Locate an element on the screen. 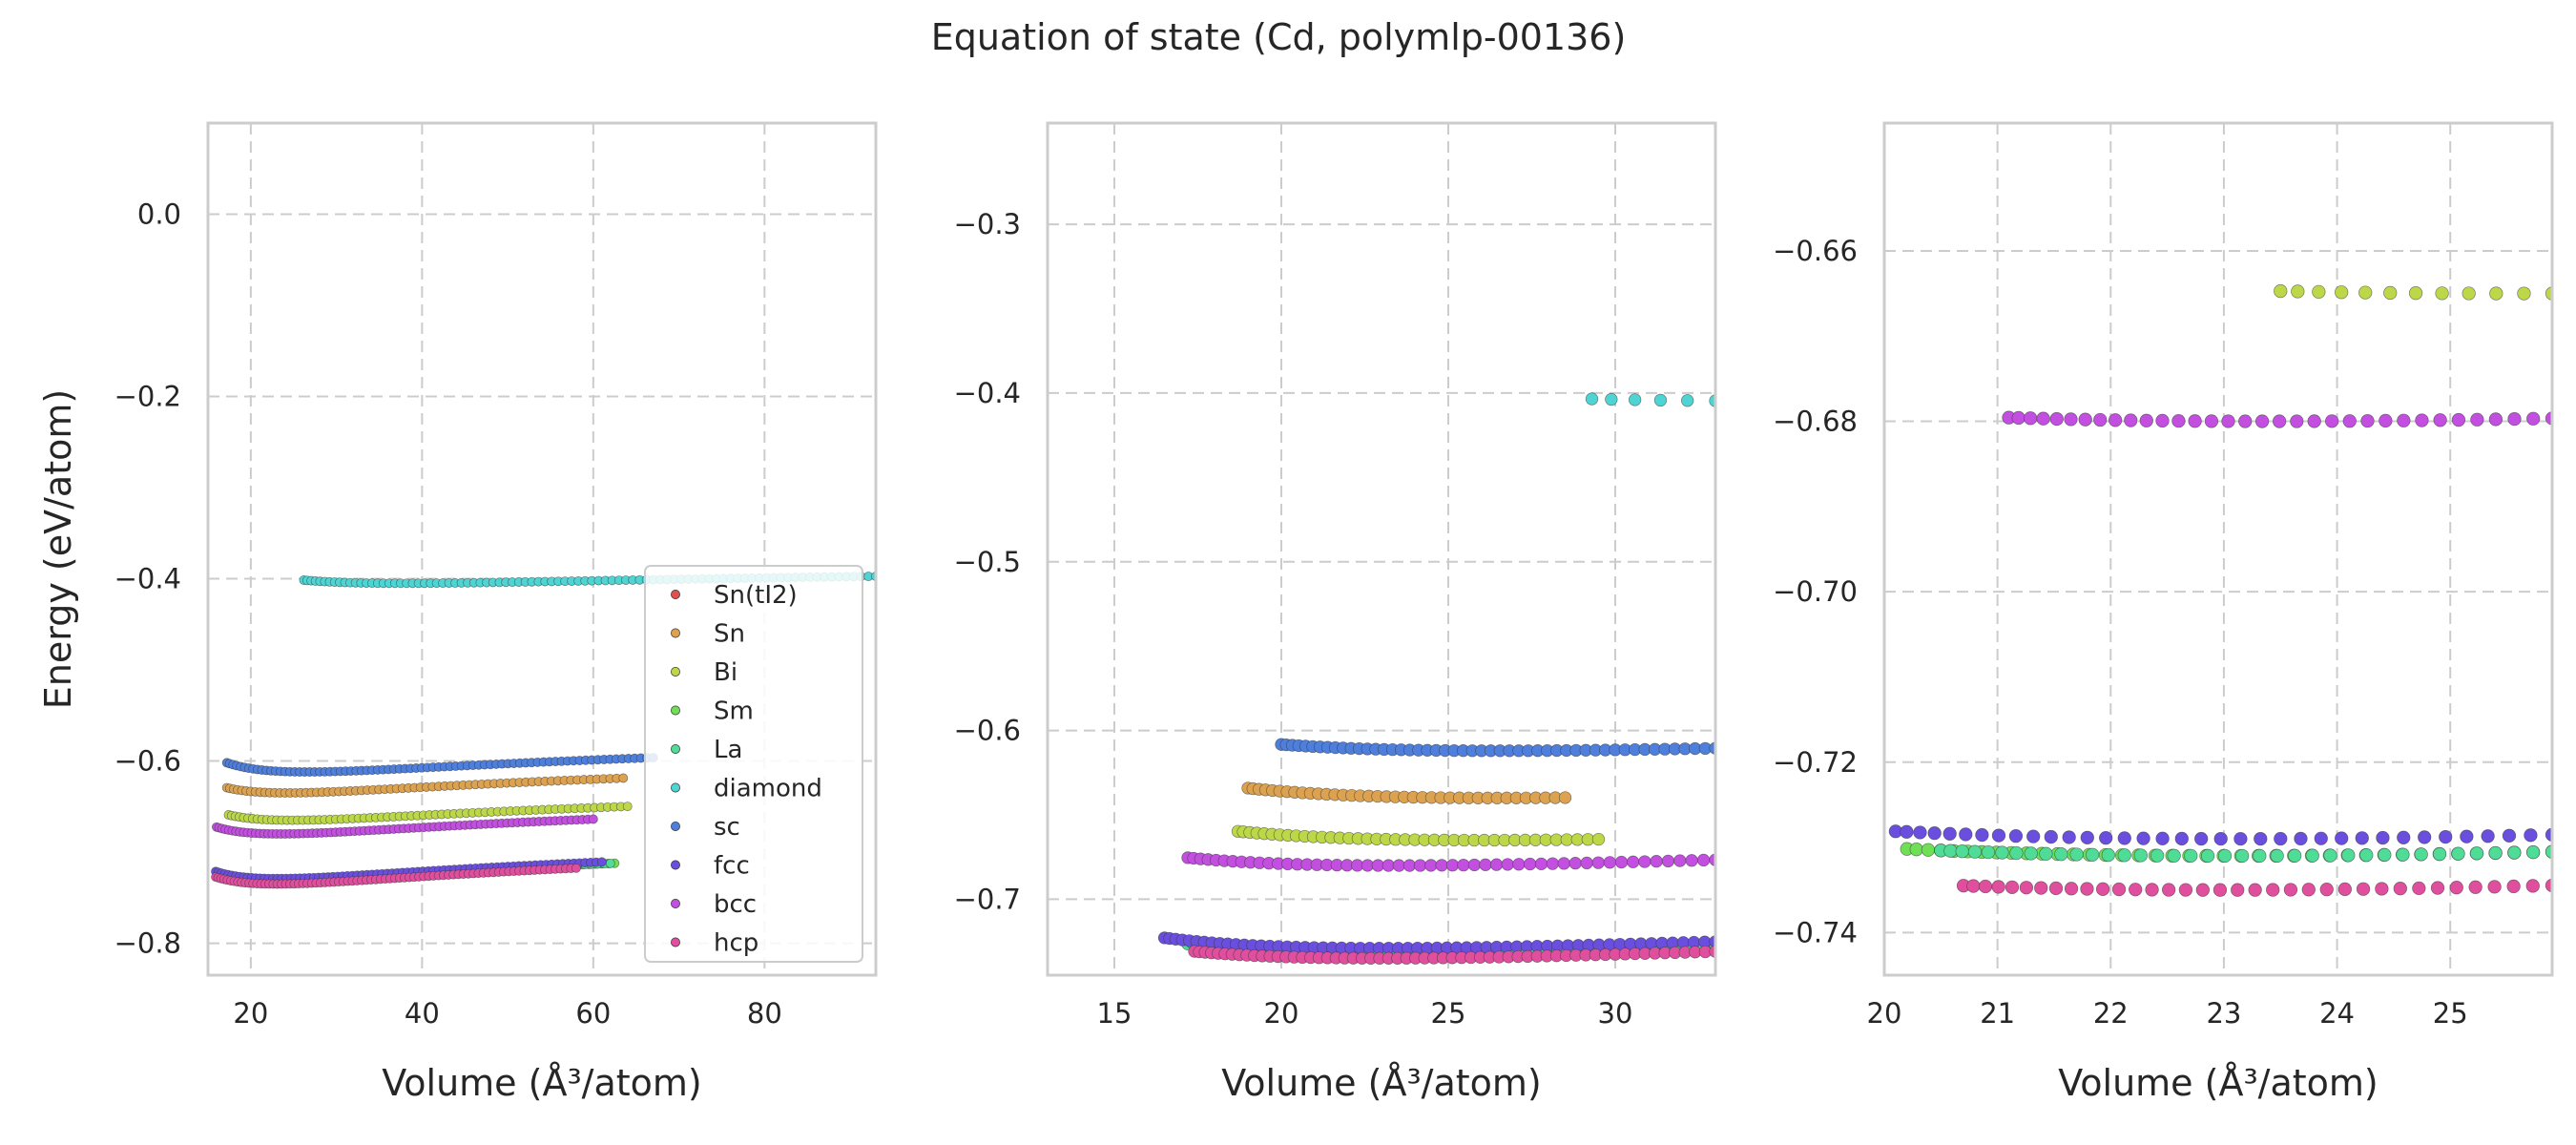 The width and height of the screenshot is (2576, 1145). x-tick-label: 25 is located at coordinates (1448, 1013).